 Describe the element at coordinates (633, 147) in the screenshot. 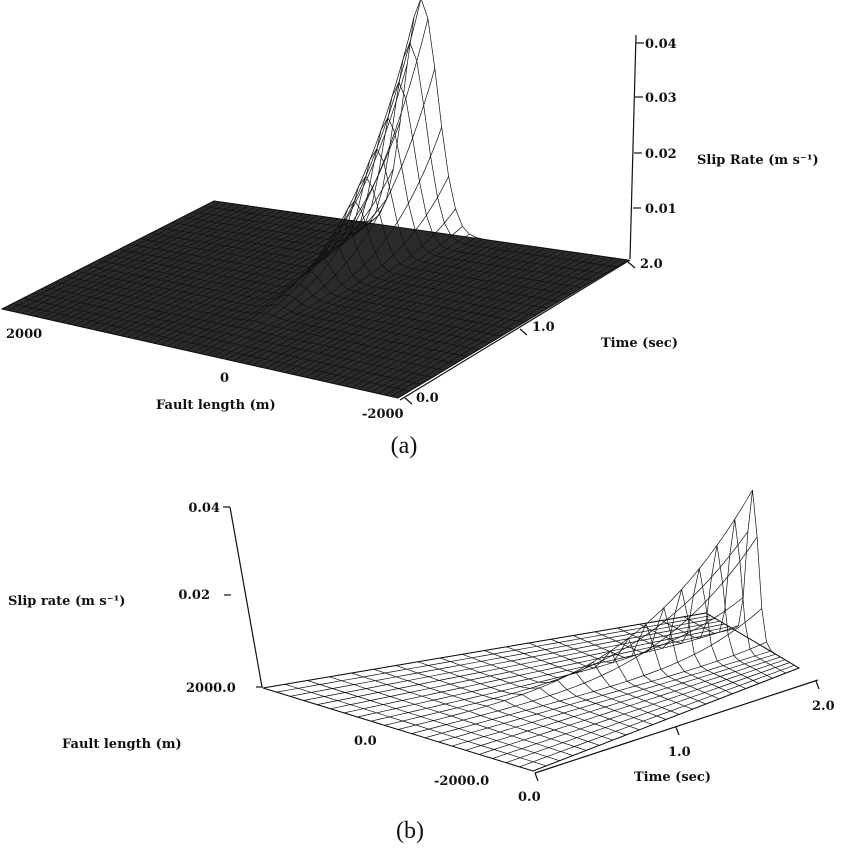

I see `panel-a-z-axis` at that location.